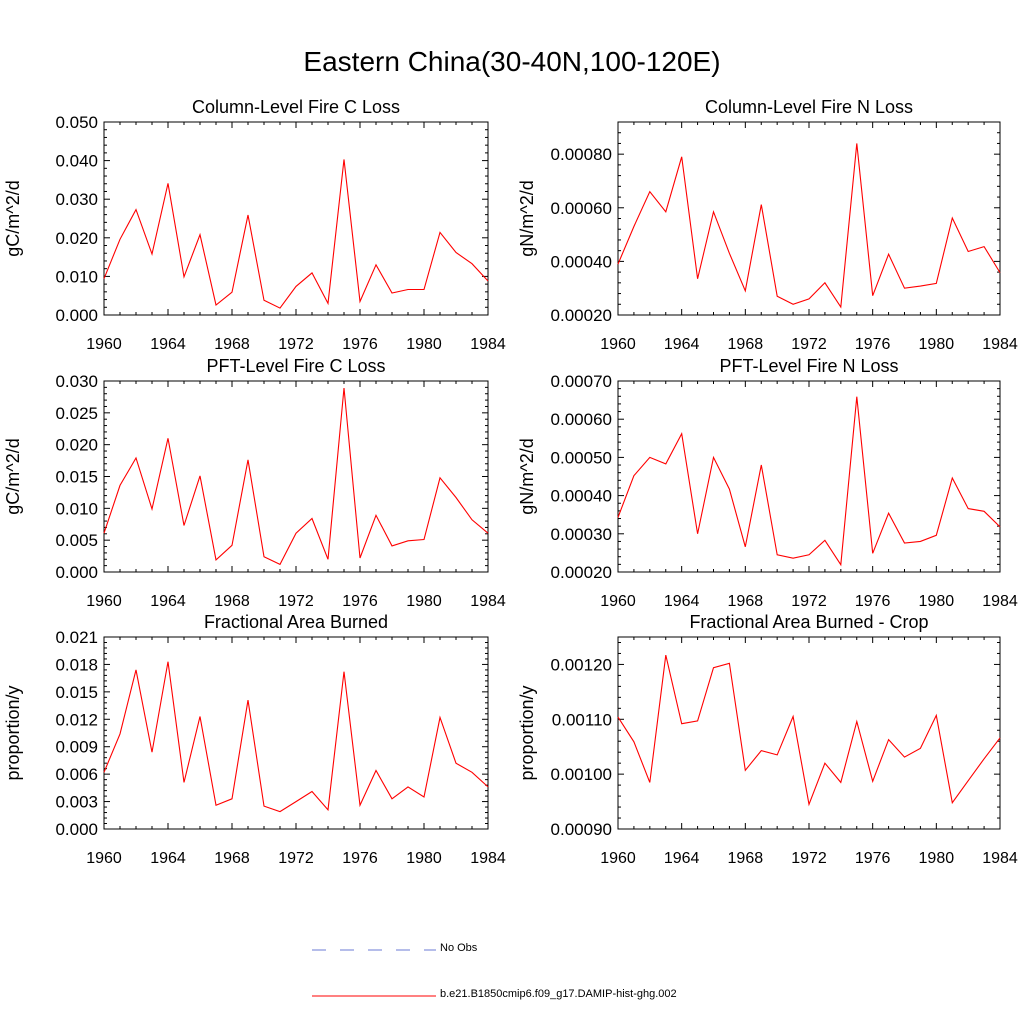 This screenshot has height=1024, width=1024. I want to click on panel-6-xtick-label: 1980, so click(937, 858).